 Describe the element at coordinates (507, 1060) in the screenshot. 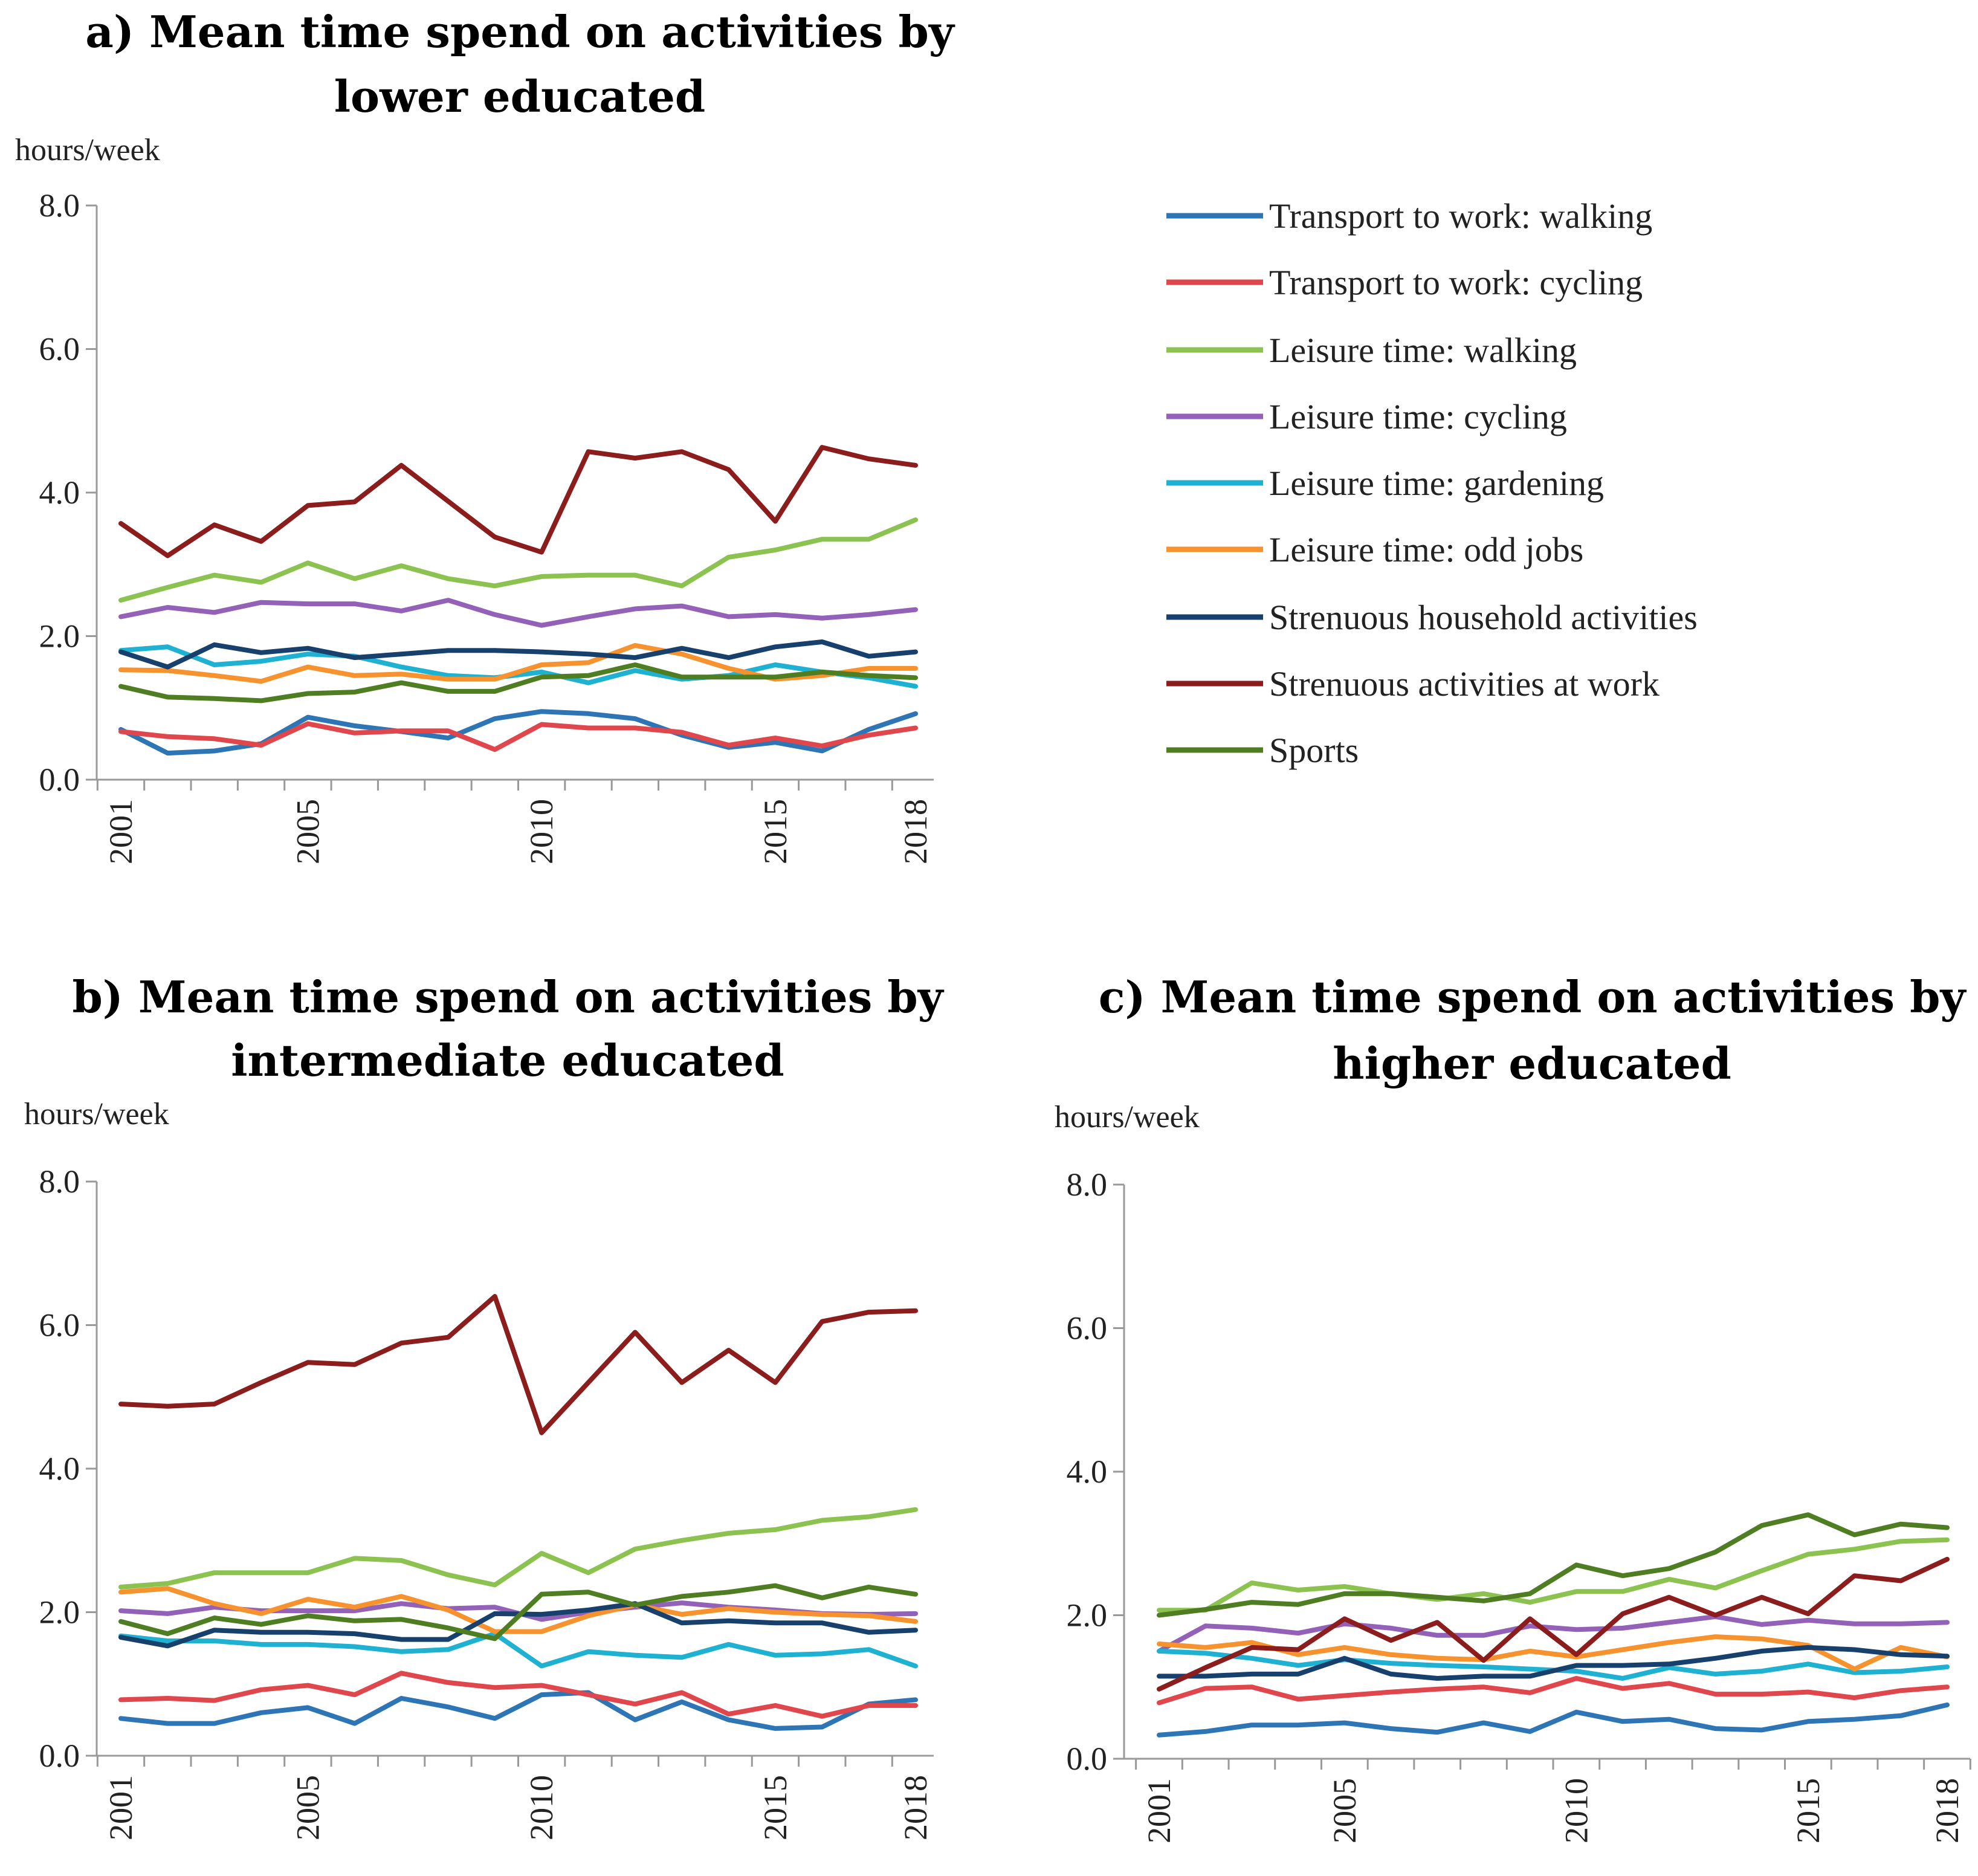

I see `chart-b-title-line2: intermediate educated` at that location.